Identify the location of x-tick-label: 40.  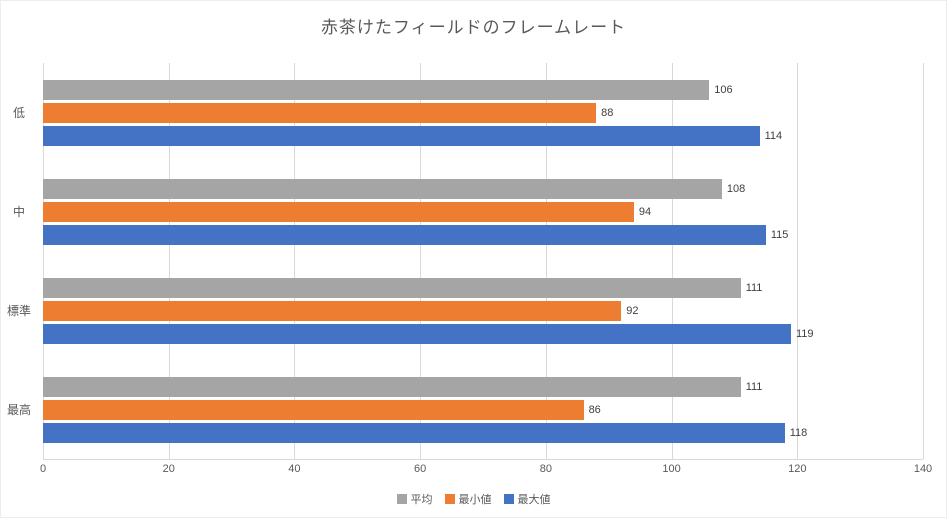
(294, 469).